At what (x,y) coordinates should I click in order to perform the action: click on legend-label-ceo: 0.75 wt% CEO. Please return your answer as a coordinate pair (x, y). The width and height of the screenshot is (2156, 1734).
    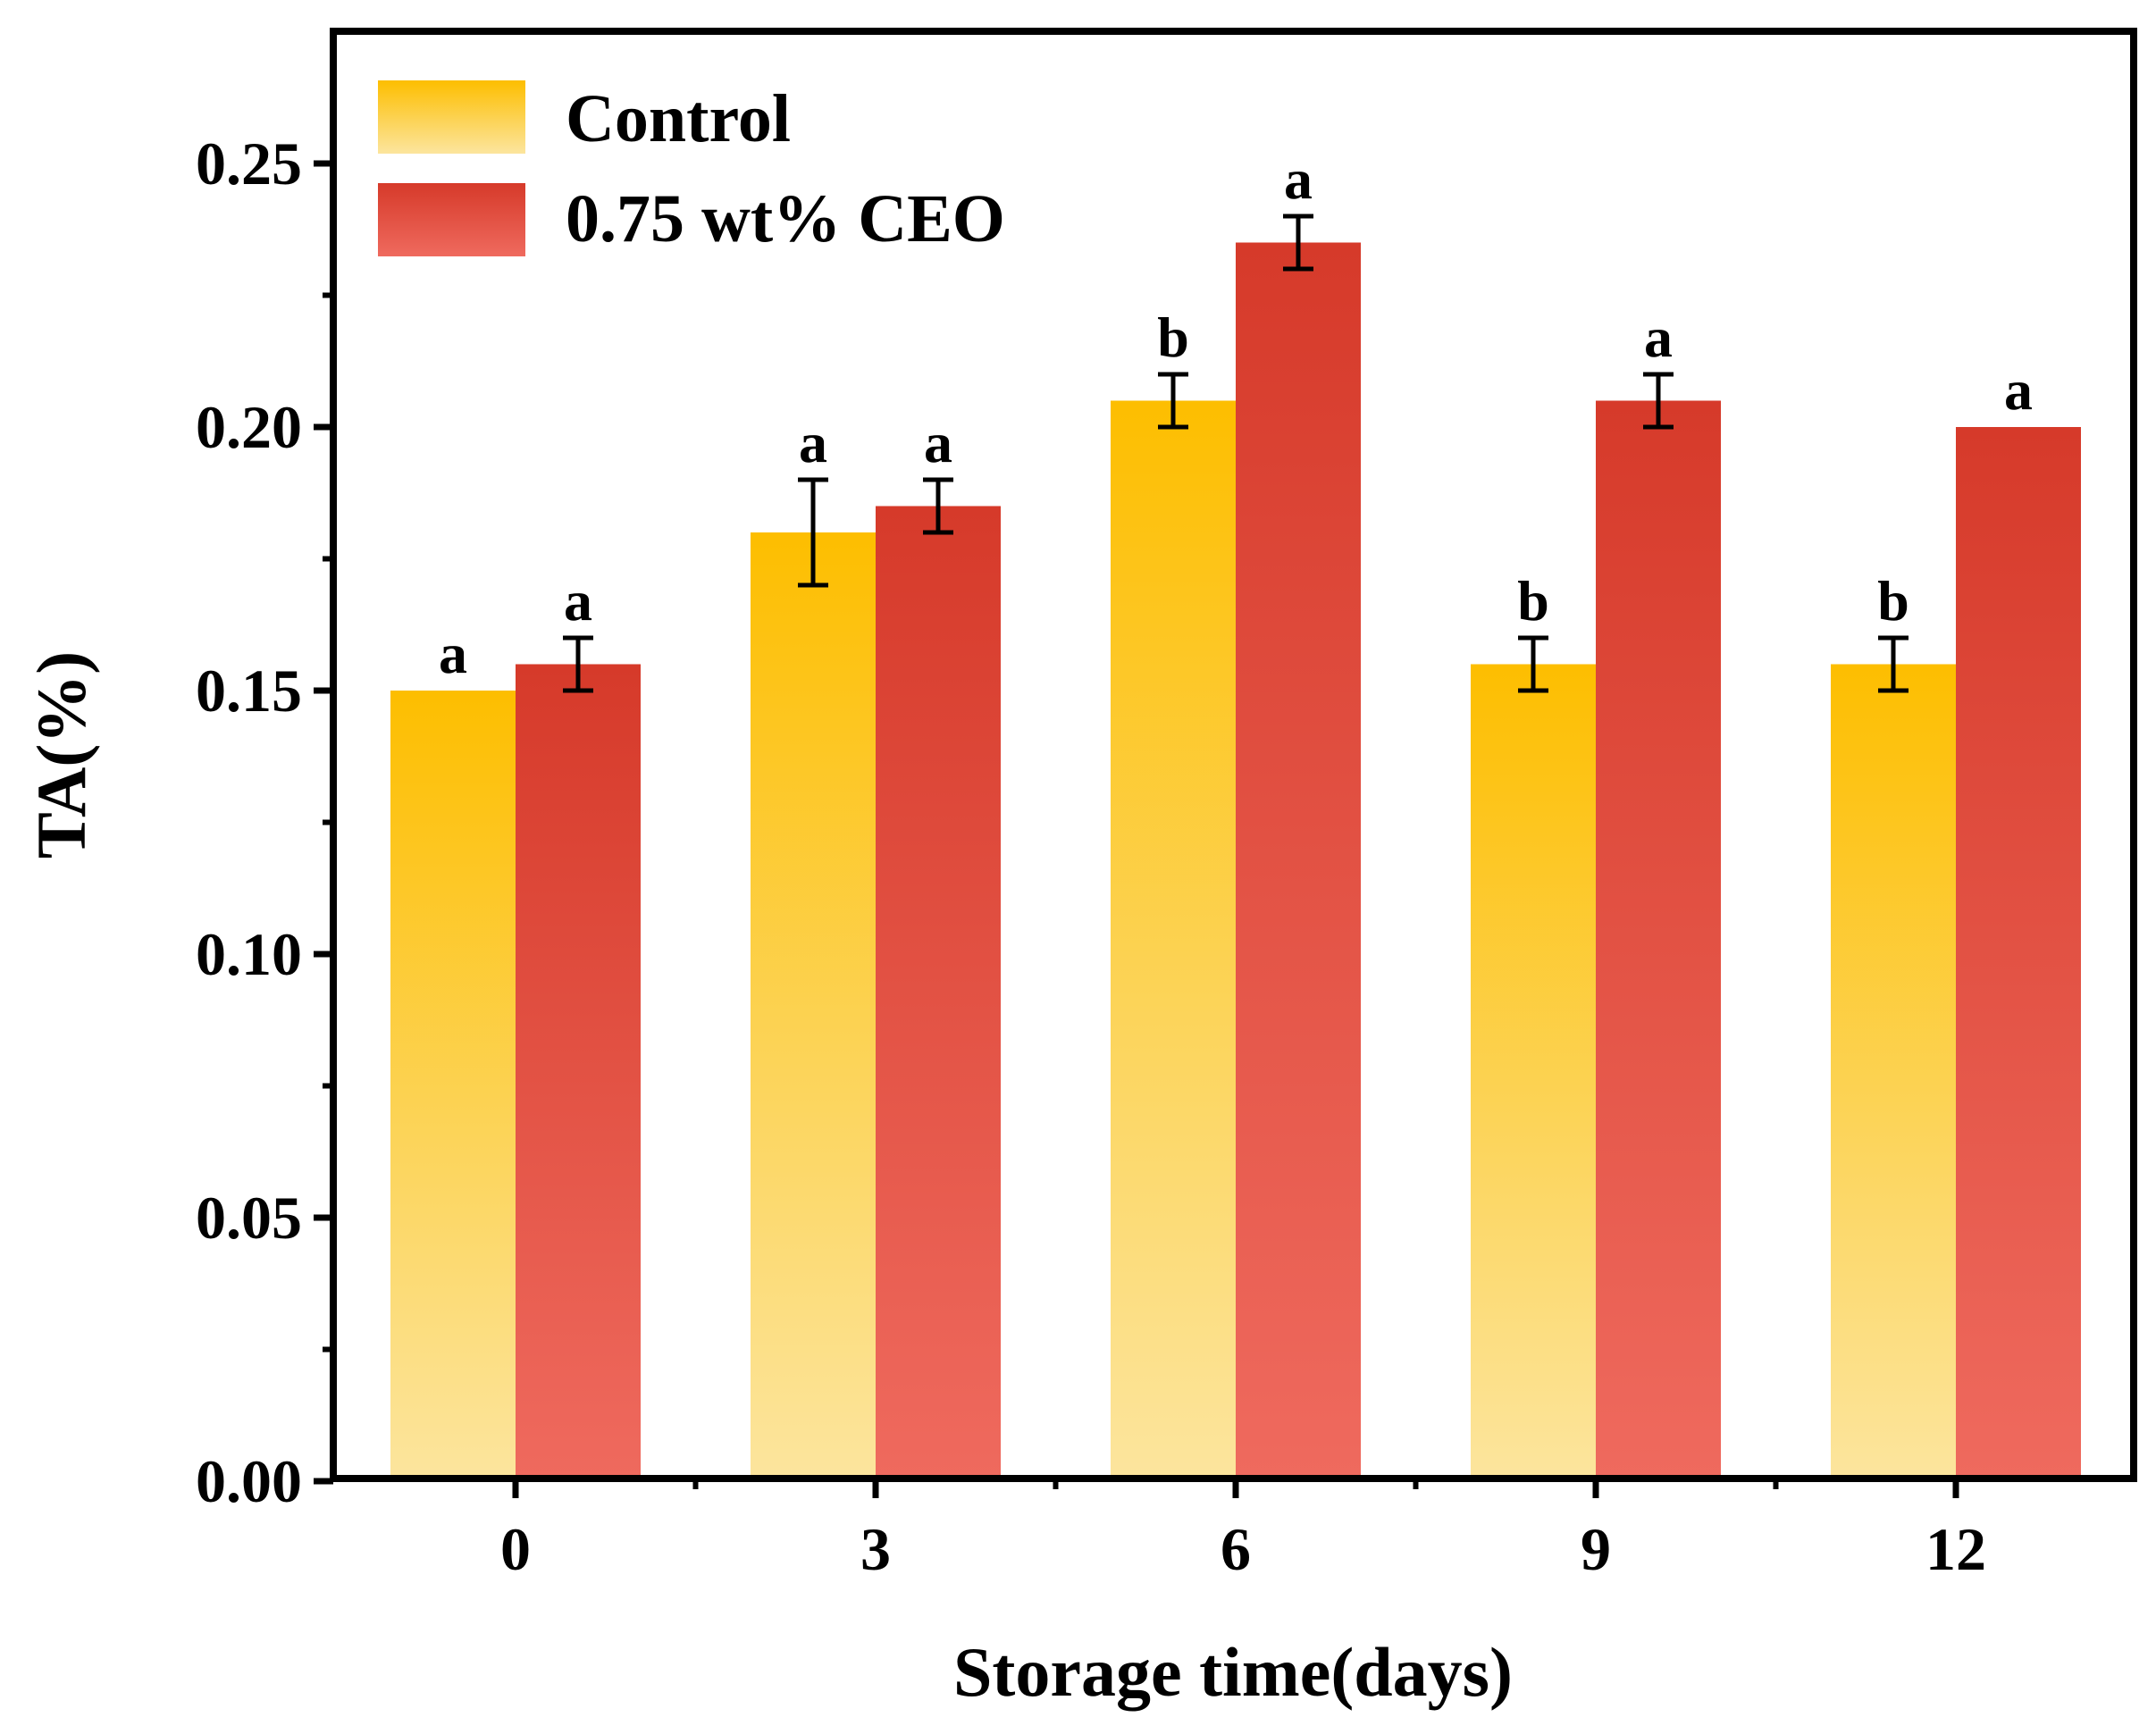
    Looking at the image, I should click on (786, 218).